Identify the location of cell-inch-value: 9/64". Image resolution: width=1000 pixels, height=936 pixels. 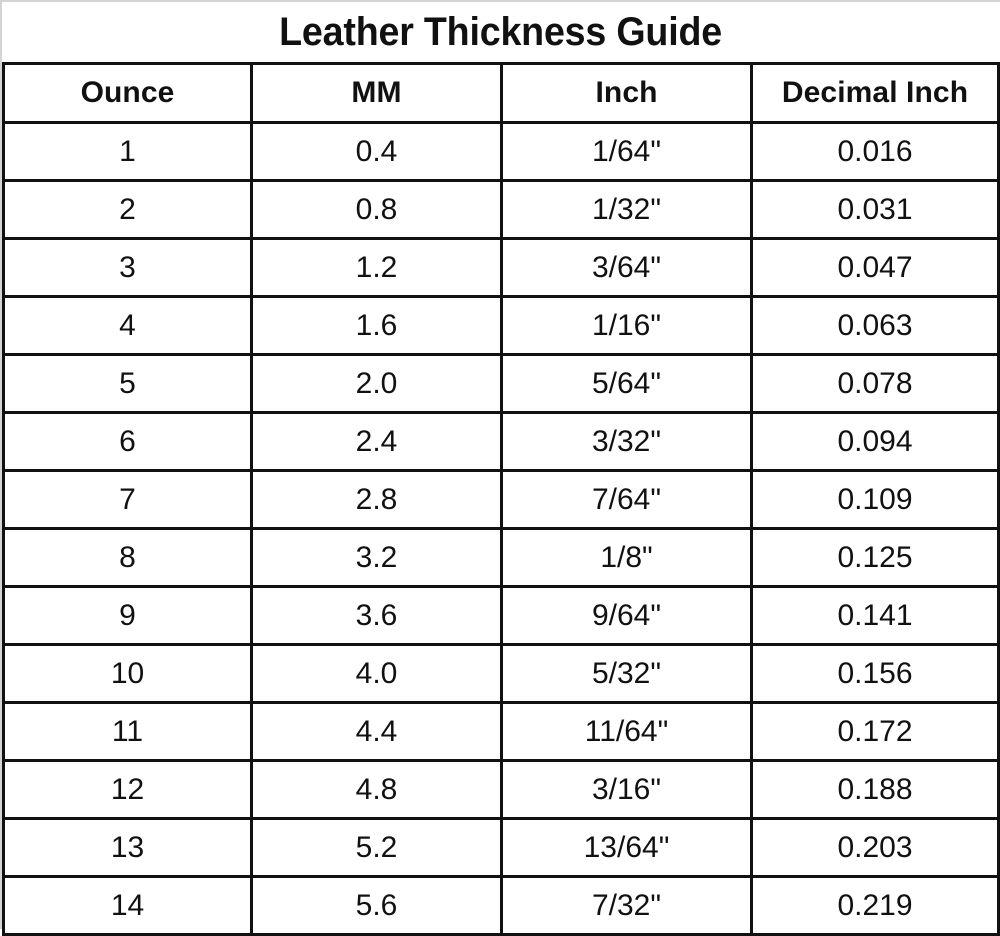
(626, 615).